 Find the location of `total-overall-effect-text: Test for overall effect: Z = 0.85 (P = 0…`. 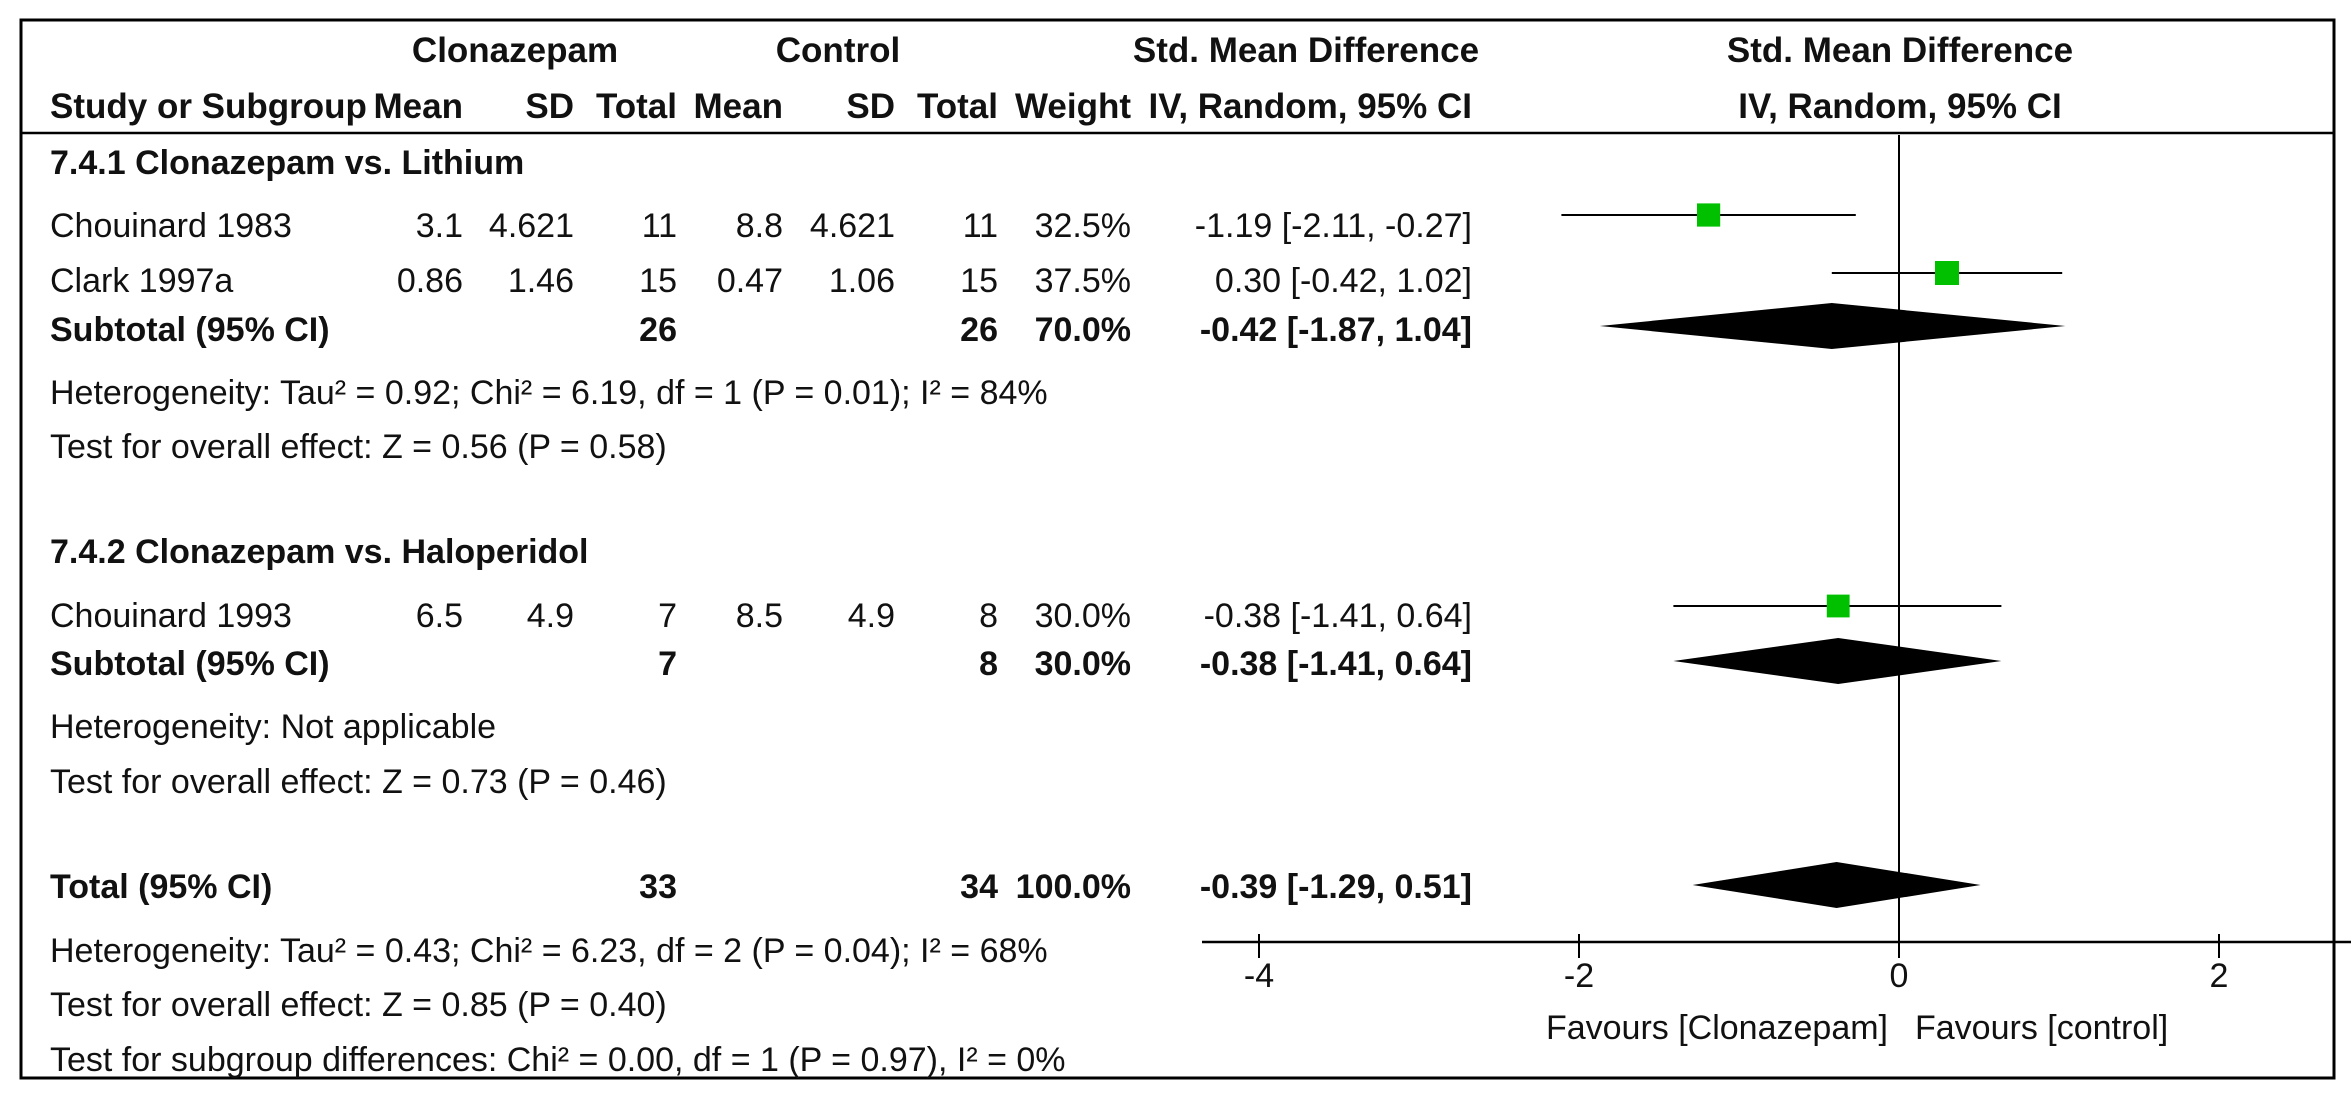

total-overall-effect-text: Test for overall effect: Z = 0.85 (P = 0… is located at coordinates (358, 1005).